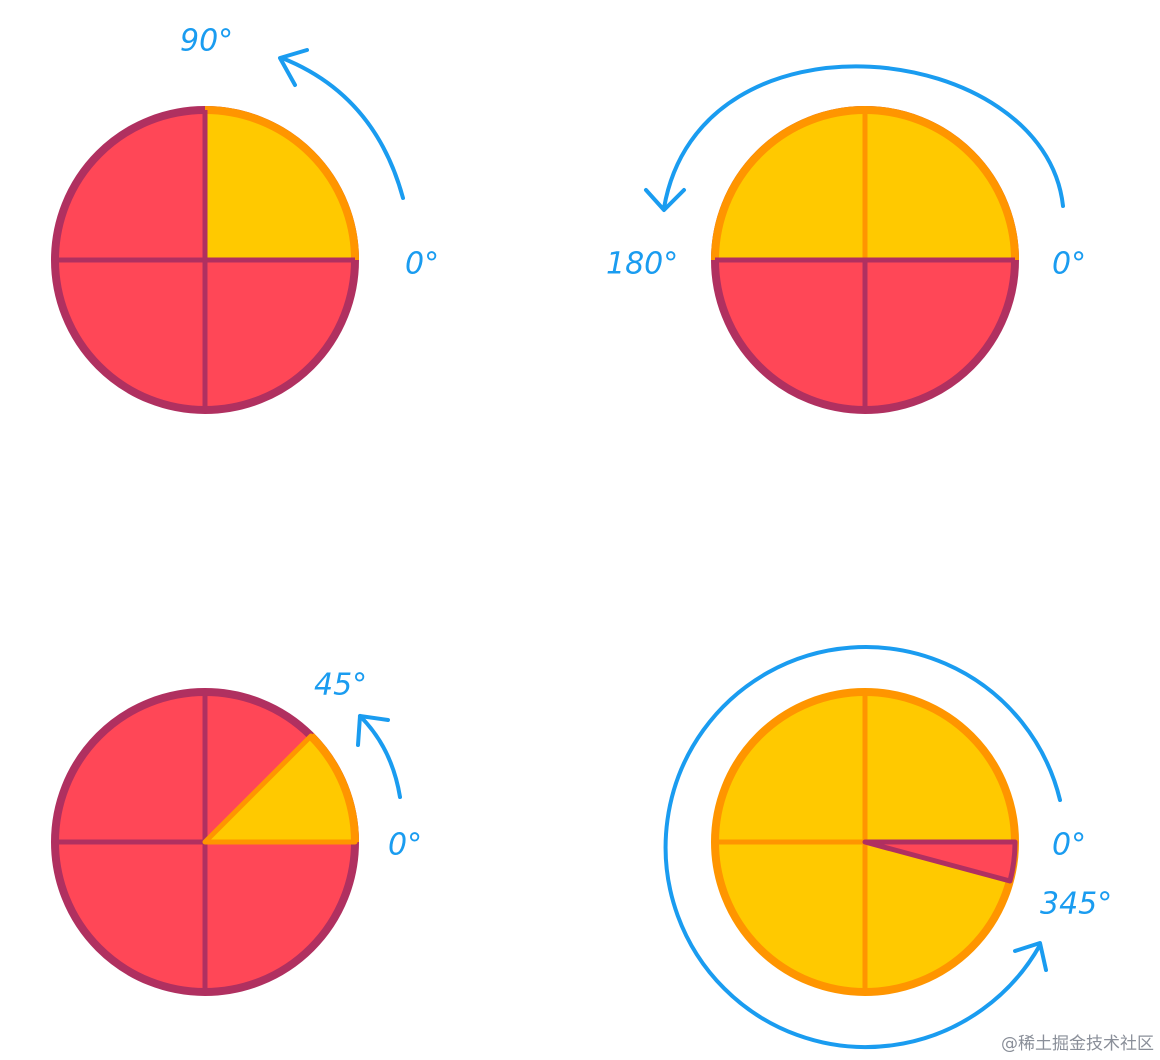 This screenshot has width=1160, height=1060. I want to click on watermark: @稀土掘金技术社区, so click(1077, 1044).